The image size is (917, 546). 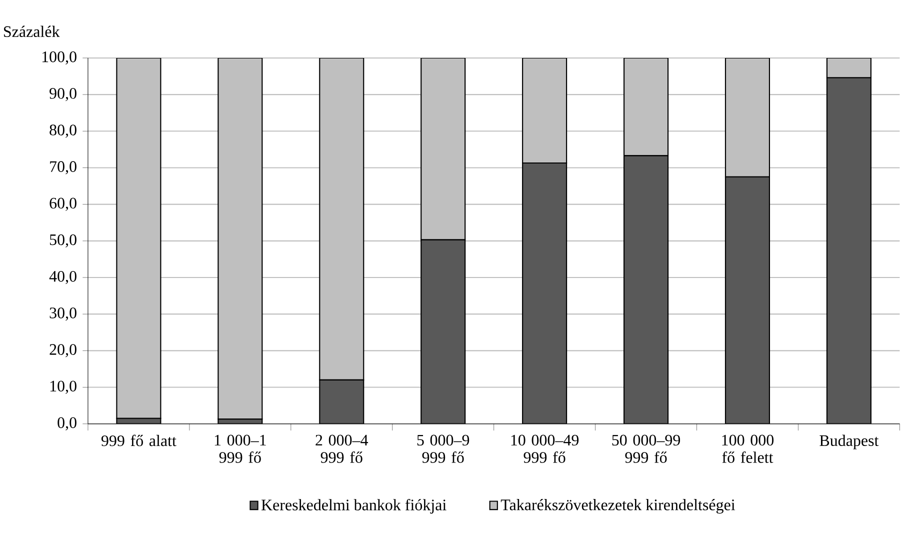 What do you see at coordinates (748, 448) in the screenshot?
I see `x-tick-label: 100 000 fő felett` at bounding box center [748, 448].